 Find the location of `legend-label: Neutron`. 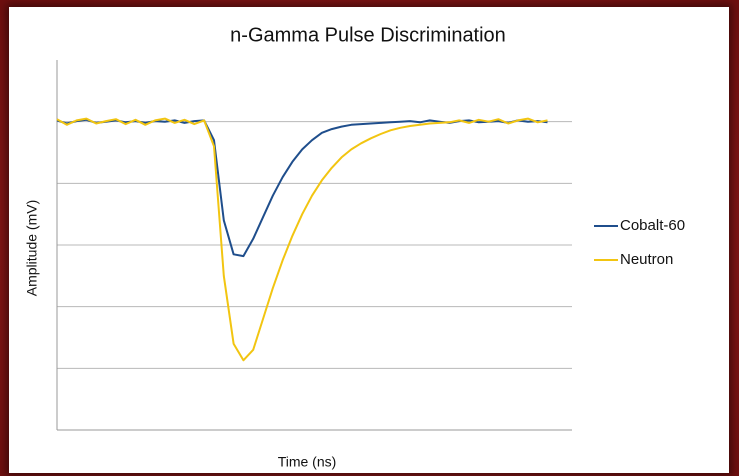

legend-label: Neutron is located at coordinates (646, 259).